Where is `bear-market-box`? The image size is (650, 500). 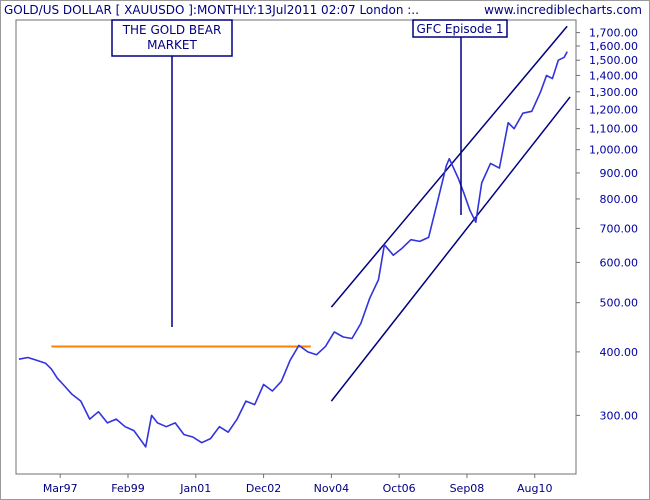 bear-market-box is located at coordinates (172, 38).